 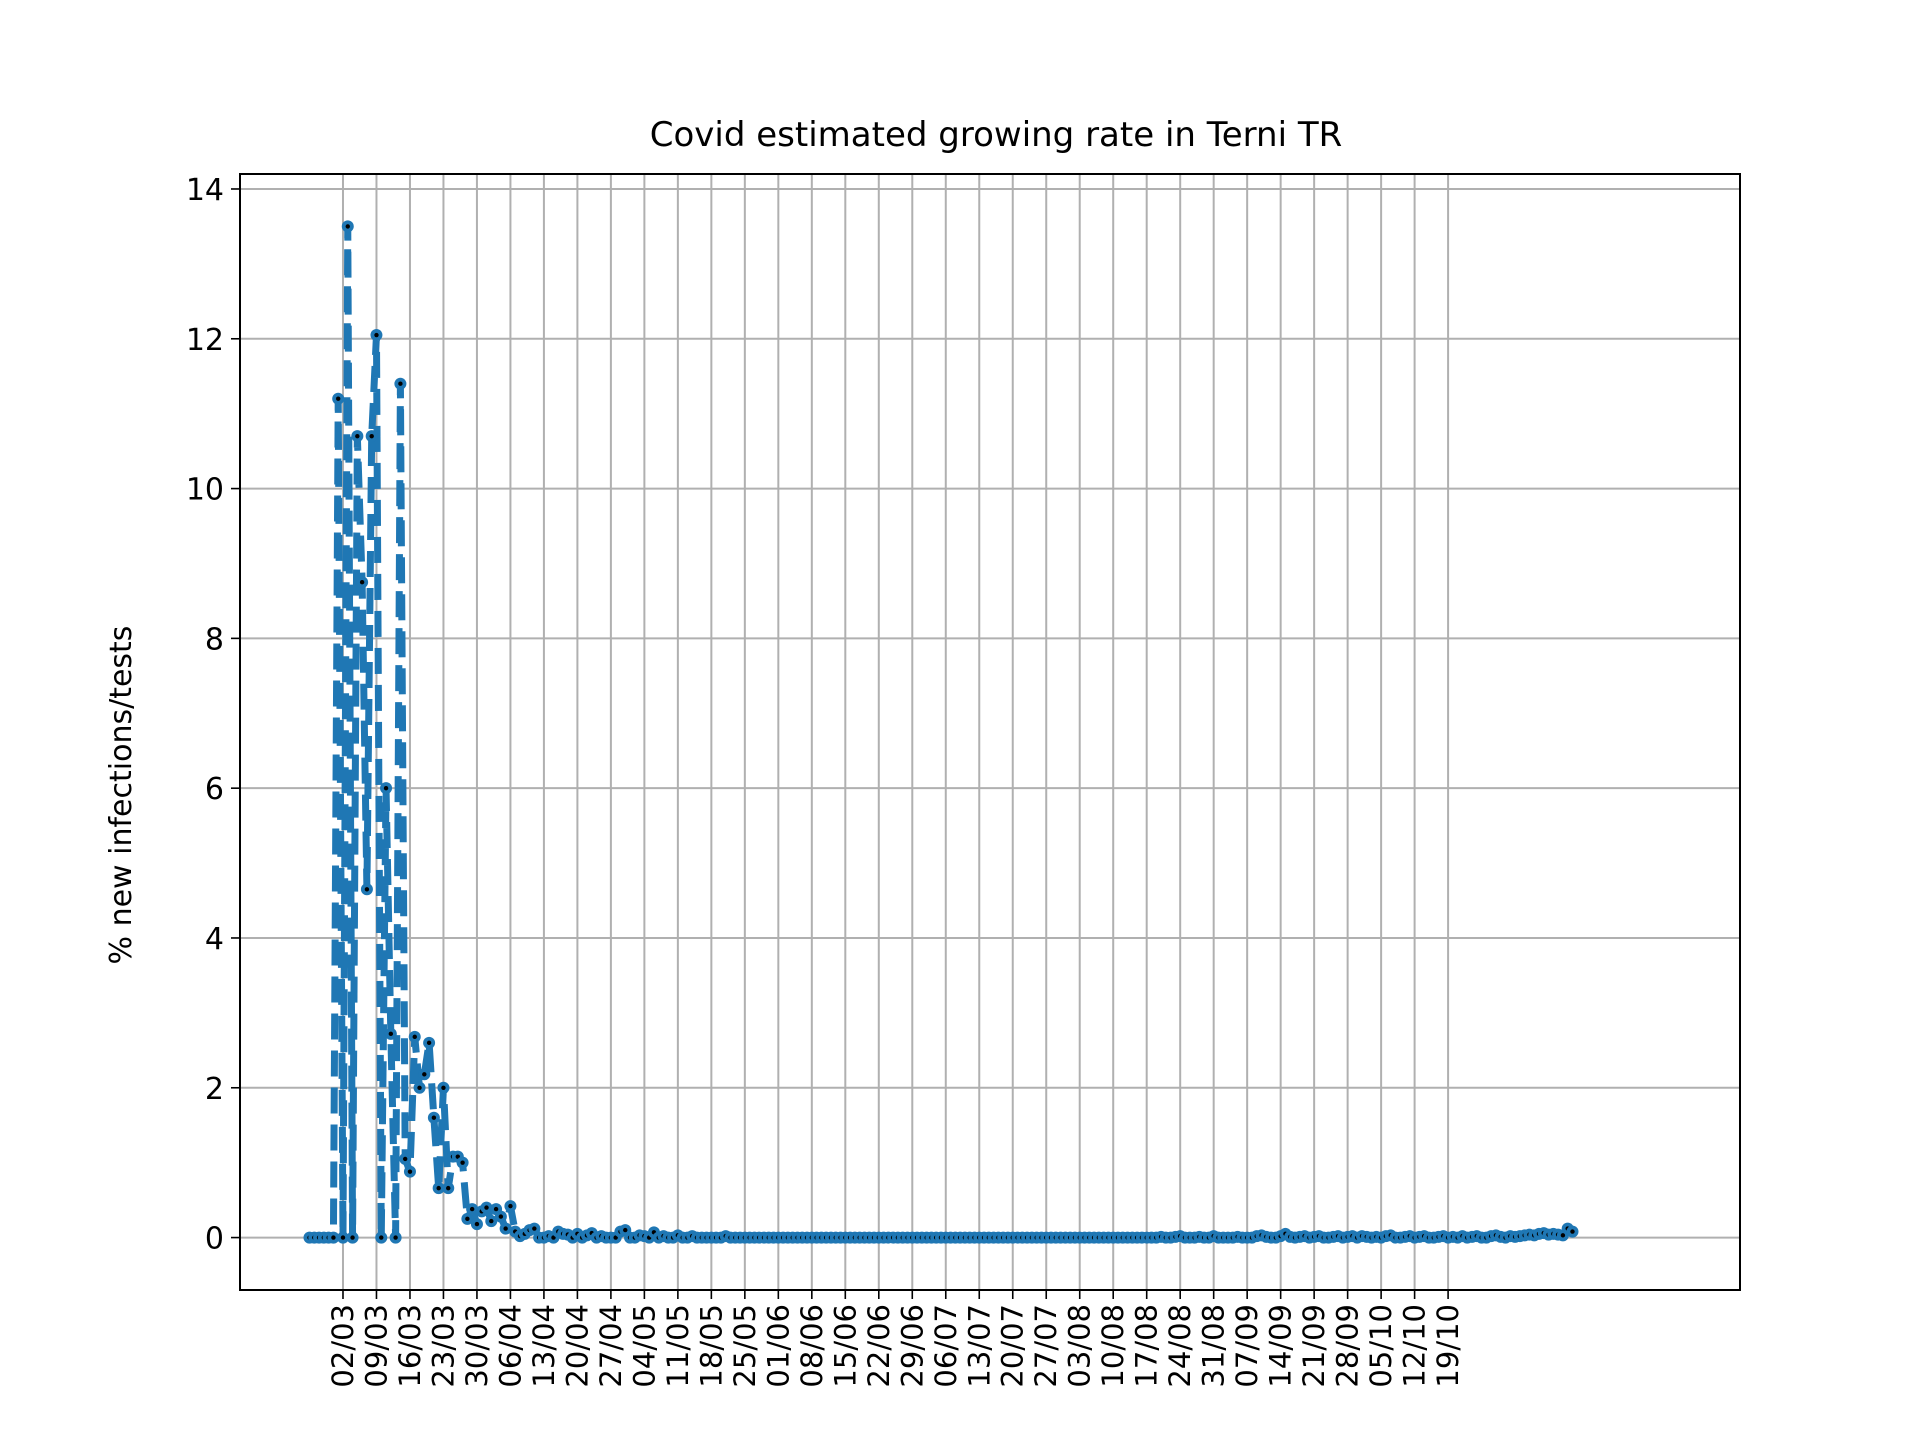 I want to click on x-tick-label: 31/08, so click(x=1214, y=1346).